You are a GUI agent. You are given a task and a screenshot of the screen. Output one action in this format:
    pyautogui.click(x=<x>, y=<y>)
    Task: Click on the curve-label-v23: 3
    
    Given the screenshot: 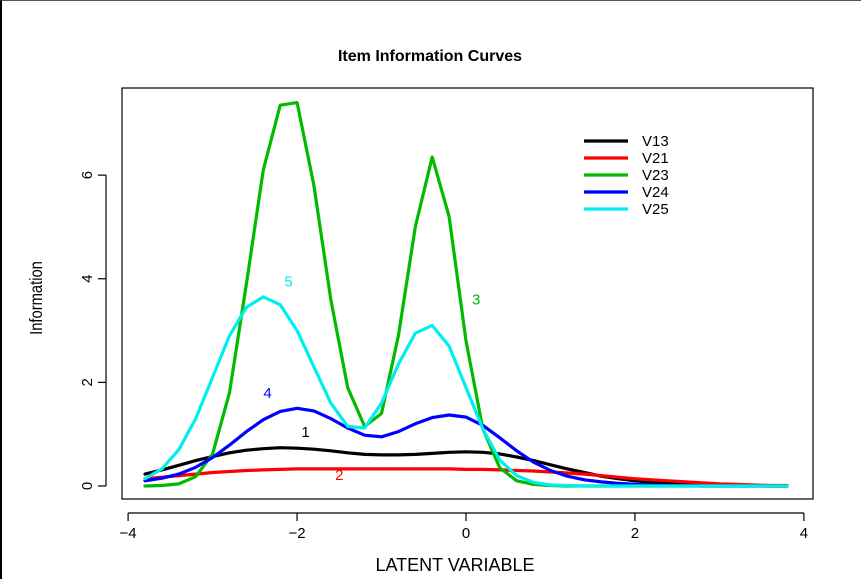 What is the action you would take?
    pyautogui.click(x=476, y=300)
    